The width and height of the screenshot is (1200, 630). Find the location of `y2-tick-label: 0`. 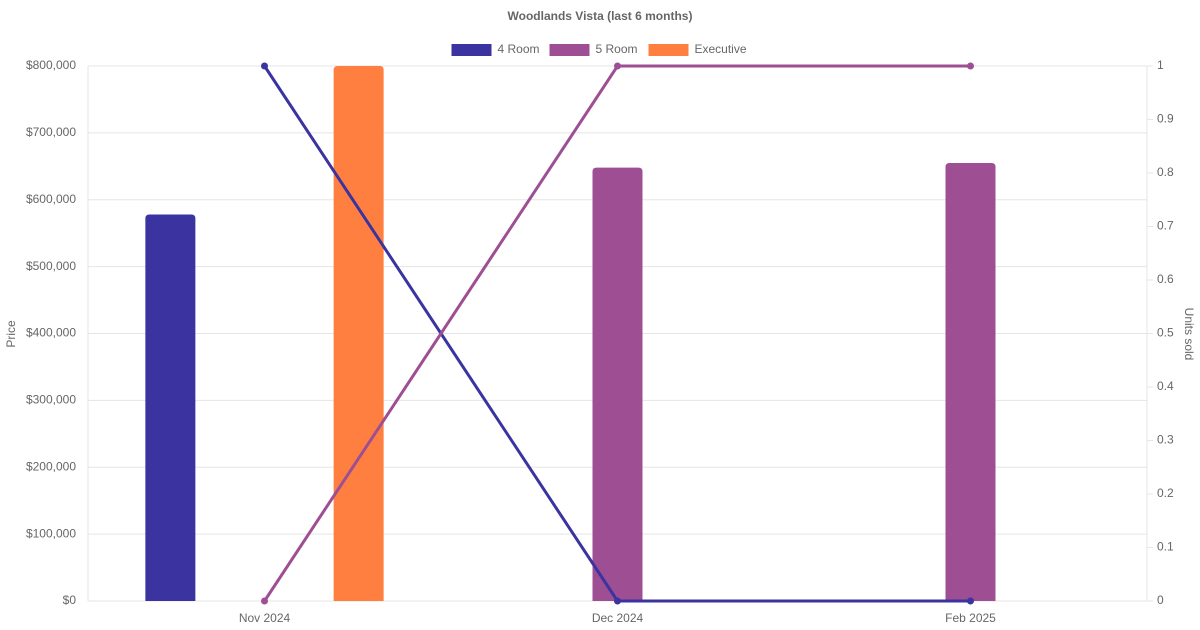

y2-tick-label: 0 is located at coordinates (1160, 600).